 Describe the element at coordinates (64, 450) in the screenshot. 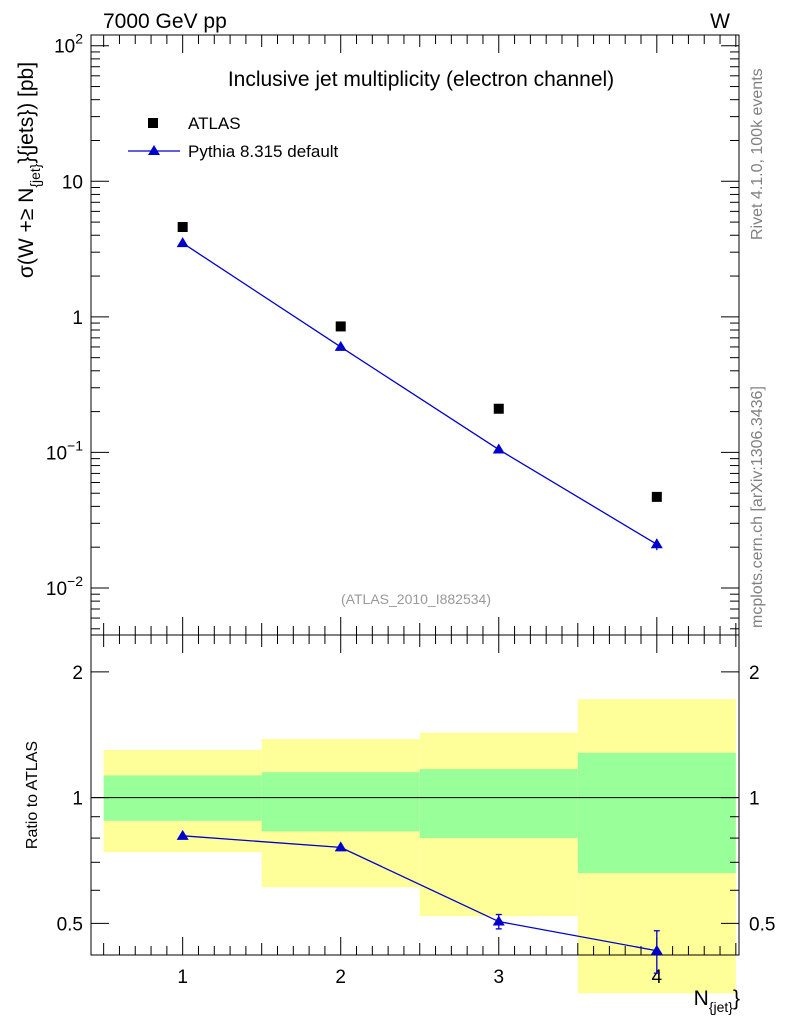

I see `main-y-tick-label: 10⁻¹` at that location.